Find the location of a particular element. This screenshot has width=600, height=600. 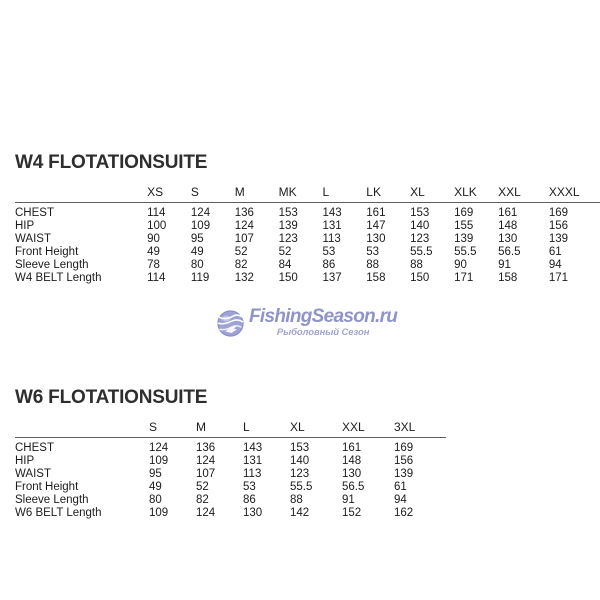

cell-value: 78 is located at coordinates (153, 265).